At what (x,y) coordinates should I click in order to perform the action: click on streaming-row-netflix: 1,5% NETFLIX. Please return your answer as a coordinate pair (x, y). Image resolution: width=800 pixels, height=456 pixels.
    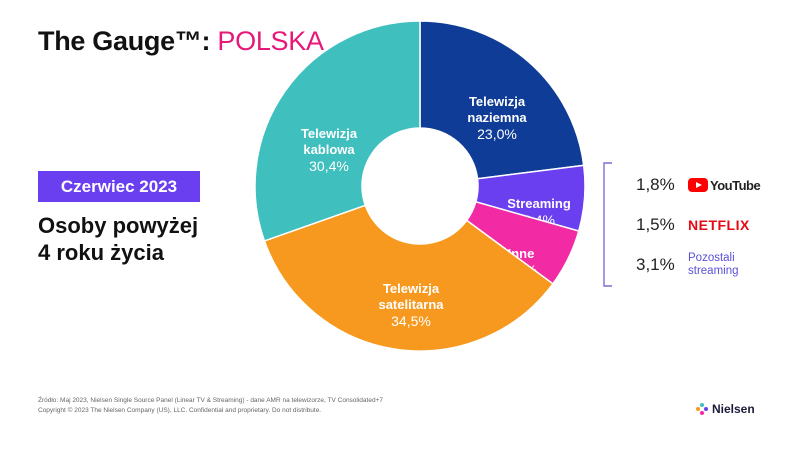
    Looking at the image, I should click on (693, 225).